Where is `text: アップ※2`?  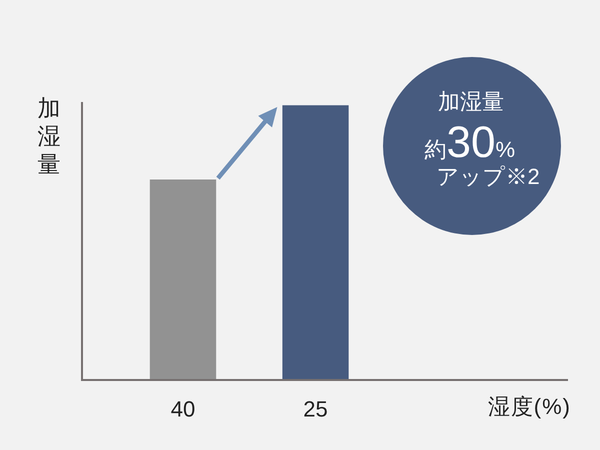 text: アップ※2 is located at coordinates (488, 176).